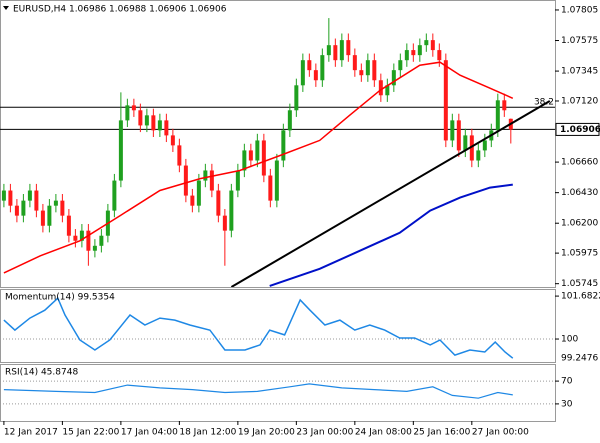  Describe the element at coordinates (266, 433) in the screenshot. I see `x-tick-label: 19 Jan 20:00` at that location.